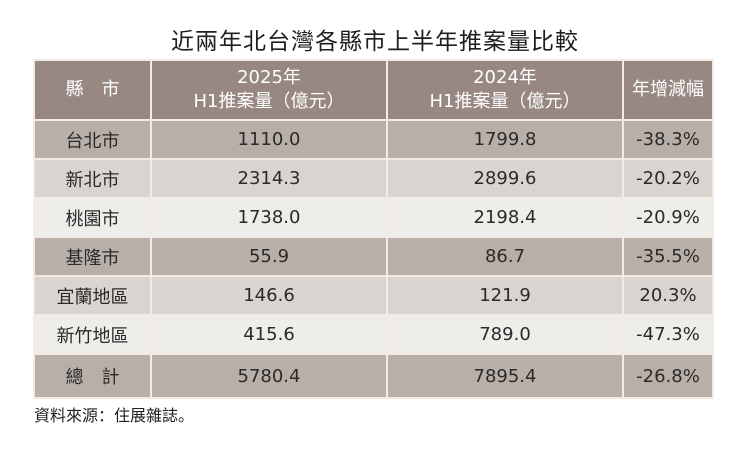 The height and width of the screenshot is (452, 750). I want to click on header-2025-year: 2025年, so click(269, 77).